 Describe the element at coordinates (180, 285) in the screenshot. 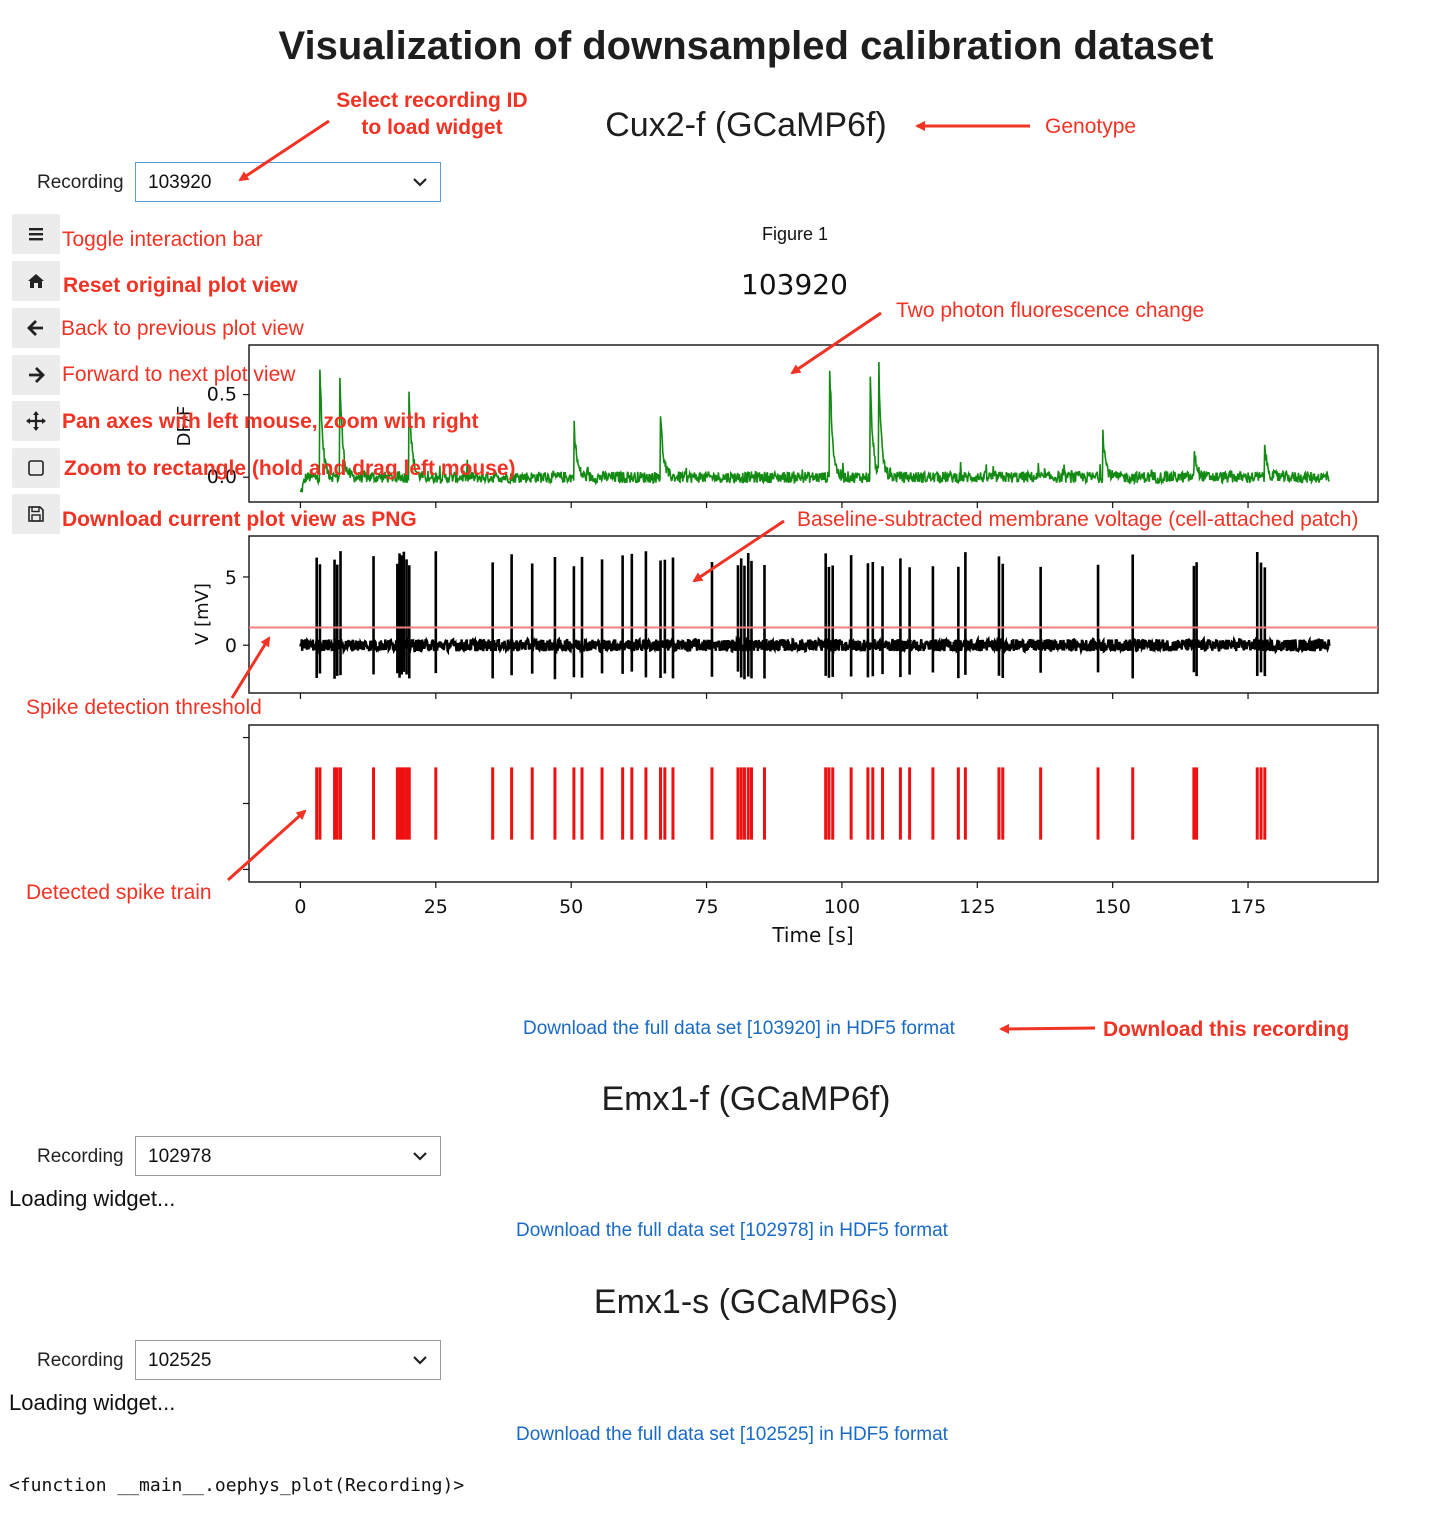

I see `annotation-home: Reset original plot view` at that location.